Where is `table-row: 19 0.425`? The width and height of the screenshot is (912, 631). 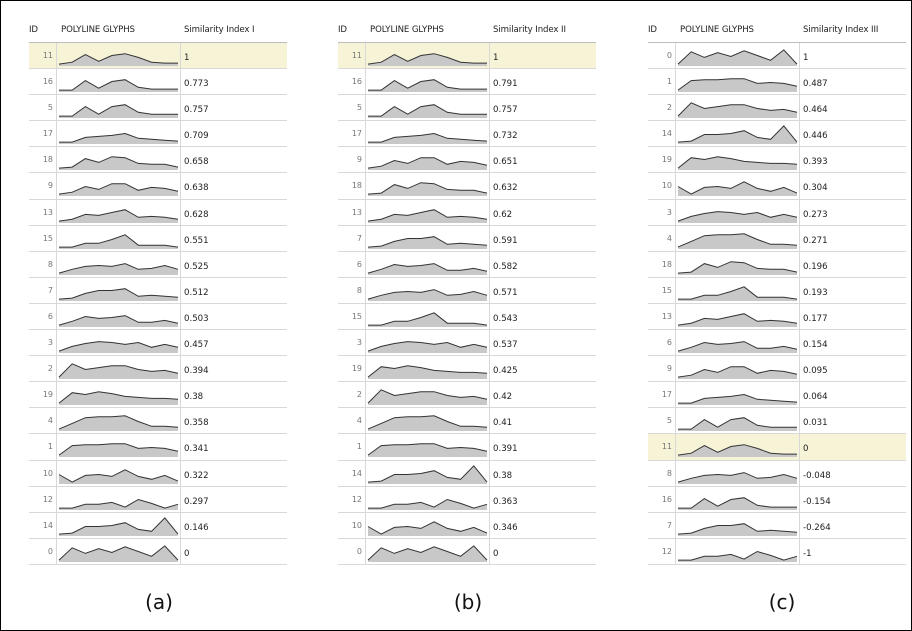 table-row: 19 0.425 is located at coordinates (467, 369).